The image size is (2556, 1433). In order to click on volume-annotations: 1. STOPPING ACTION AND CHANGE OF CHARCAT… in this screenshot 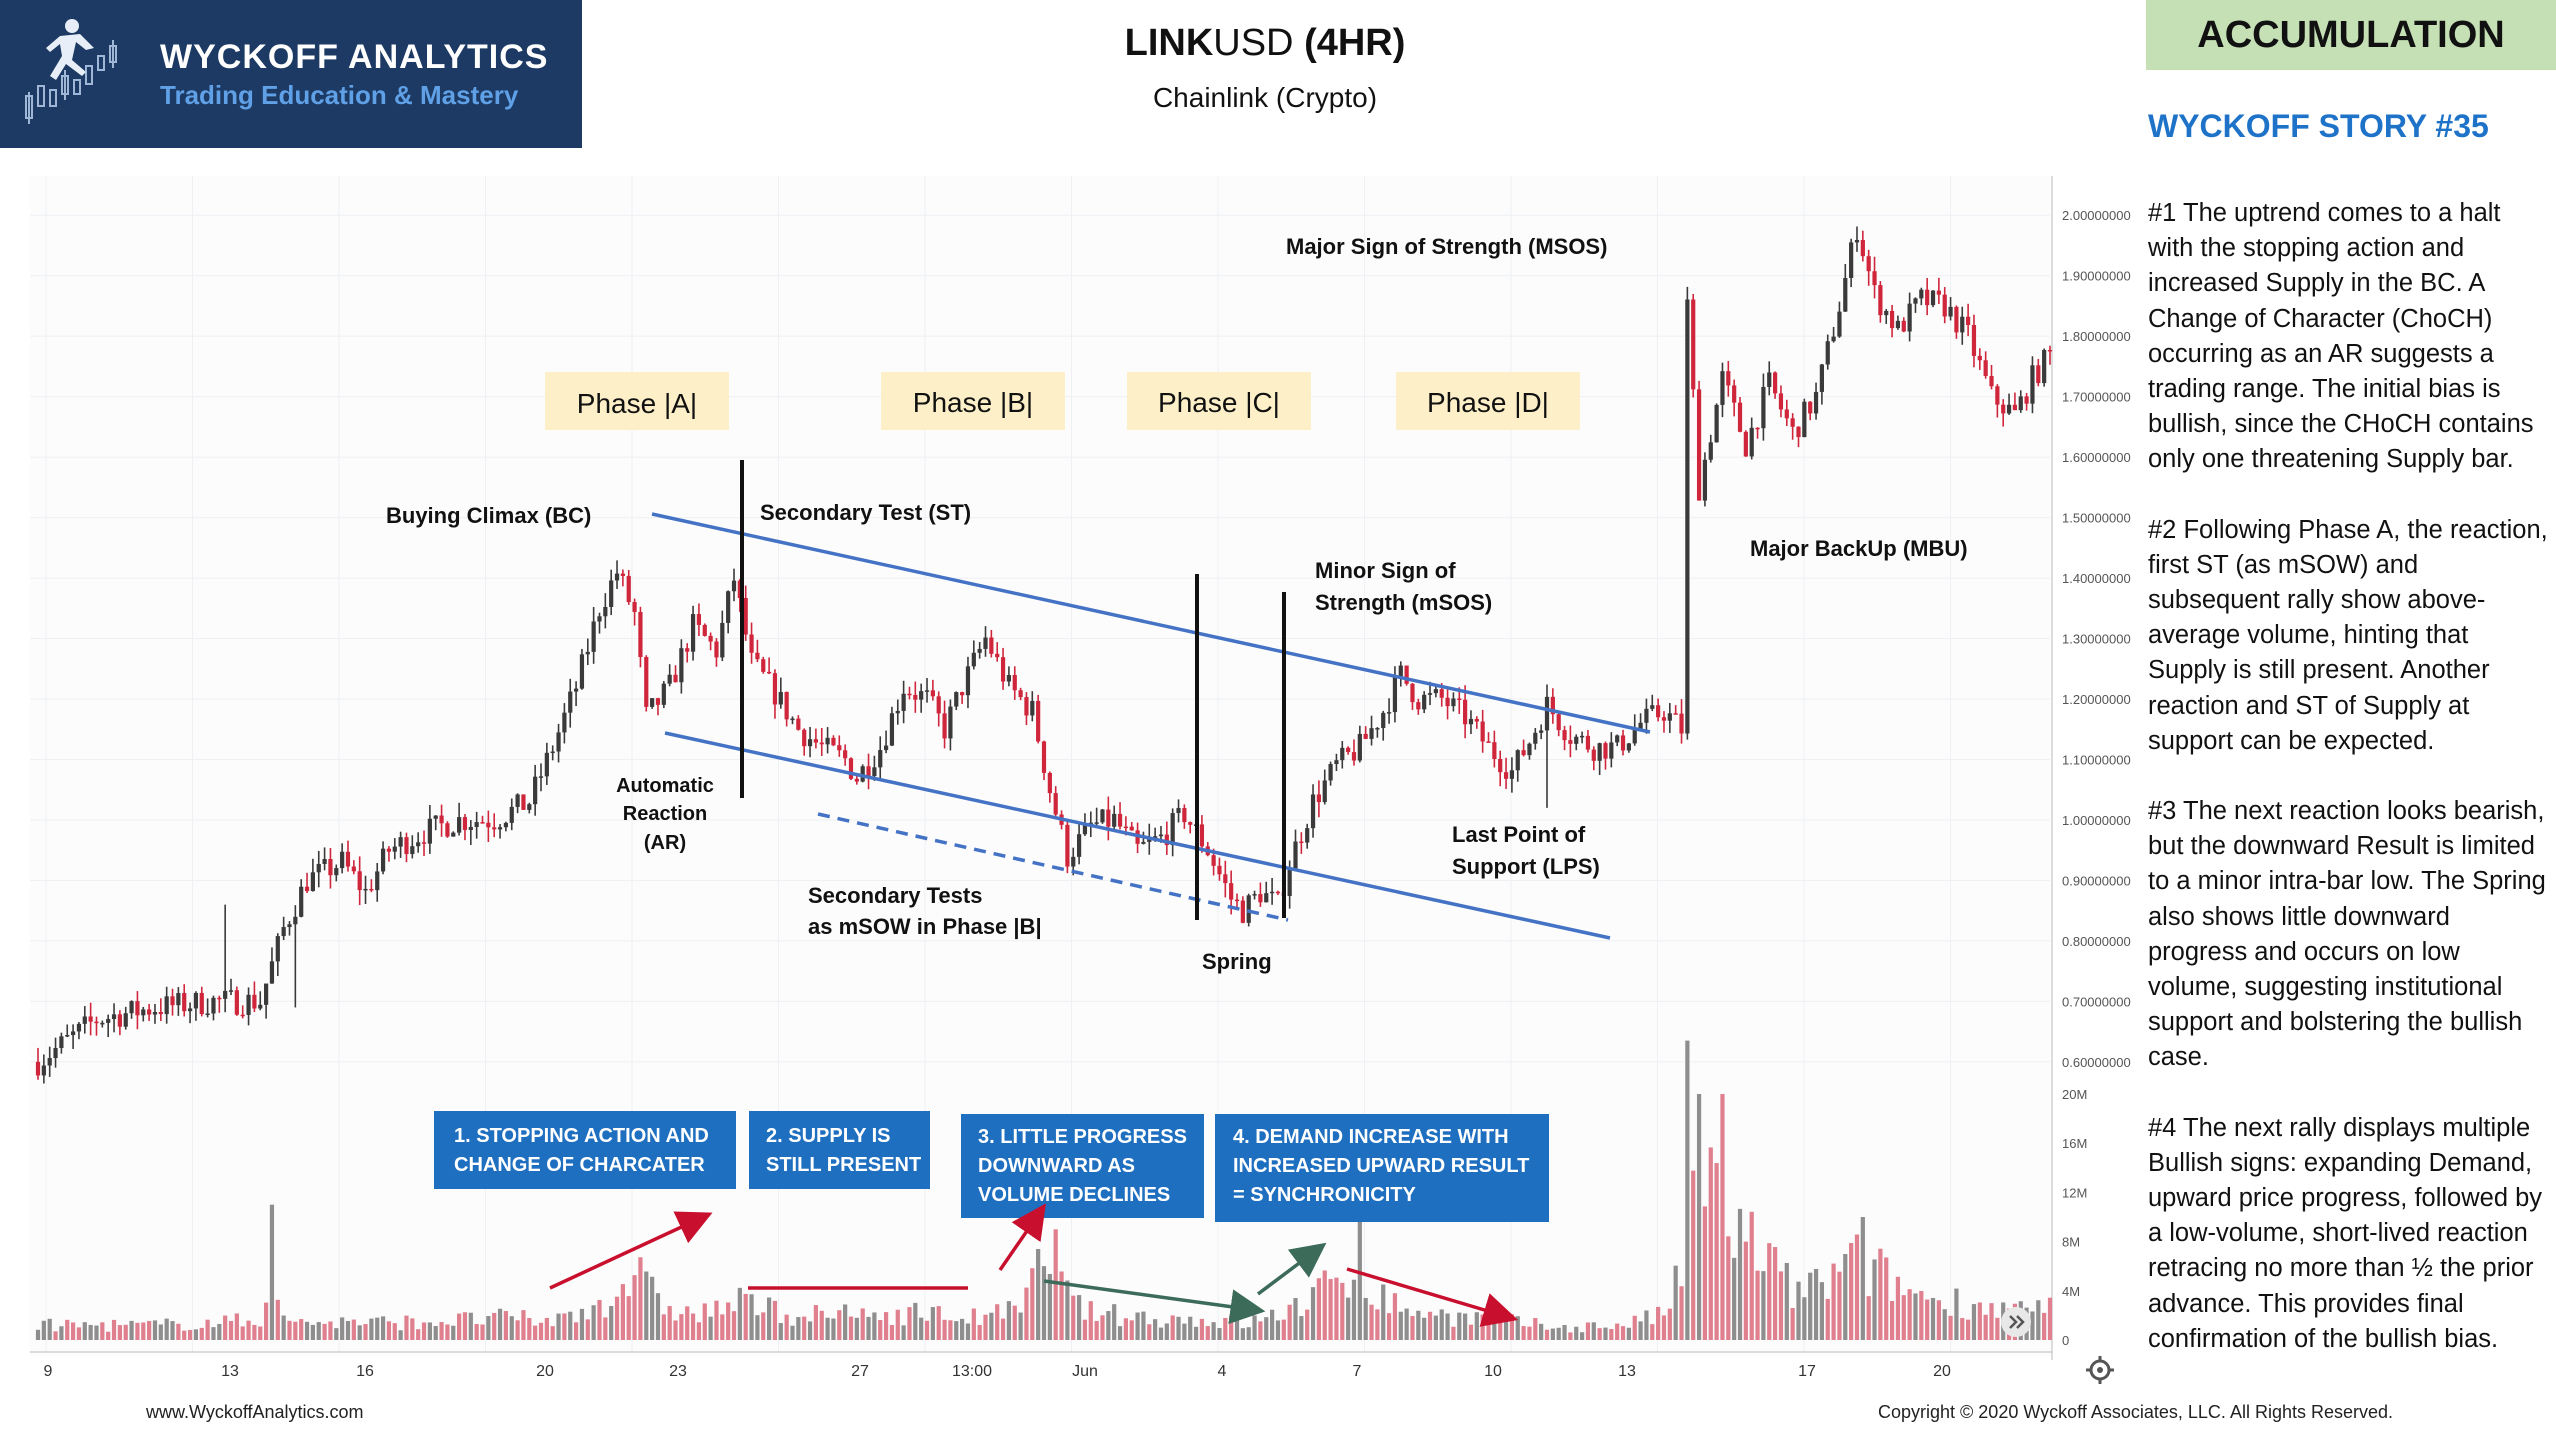, I will do `click(991, 1166)`.